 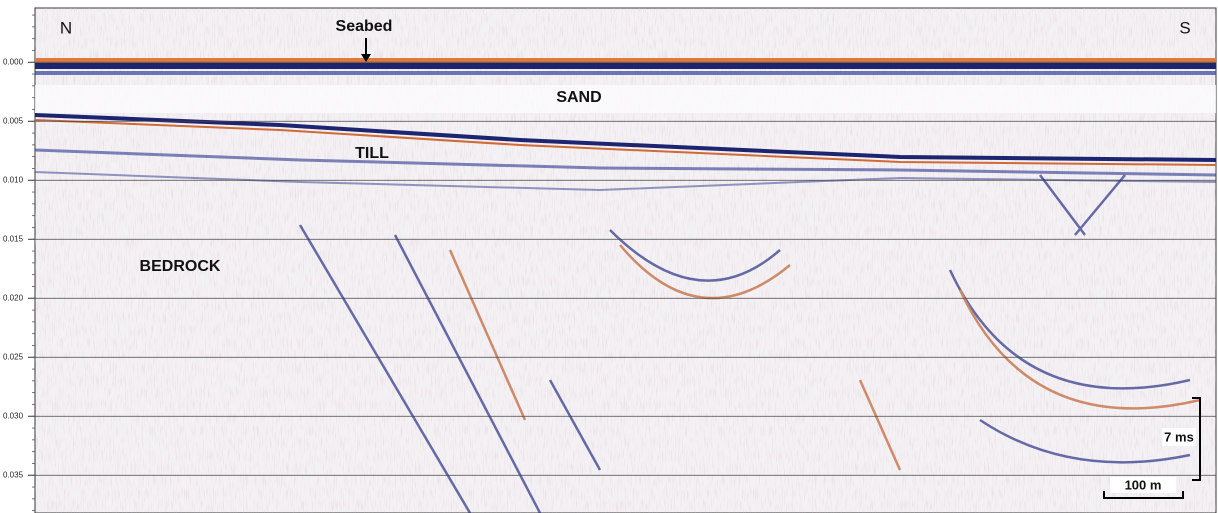 I want to click on distance-scale-label: 100 m, so click(x=1143, y=484).